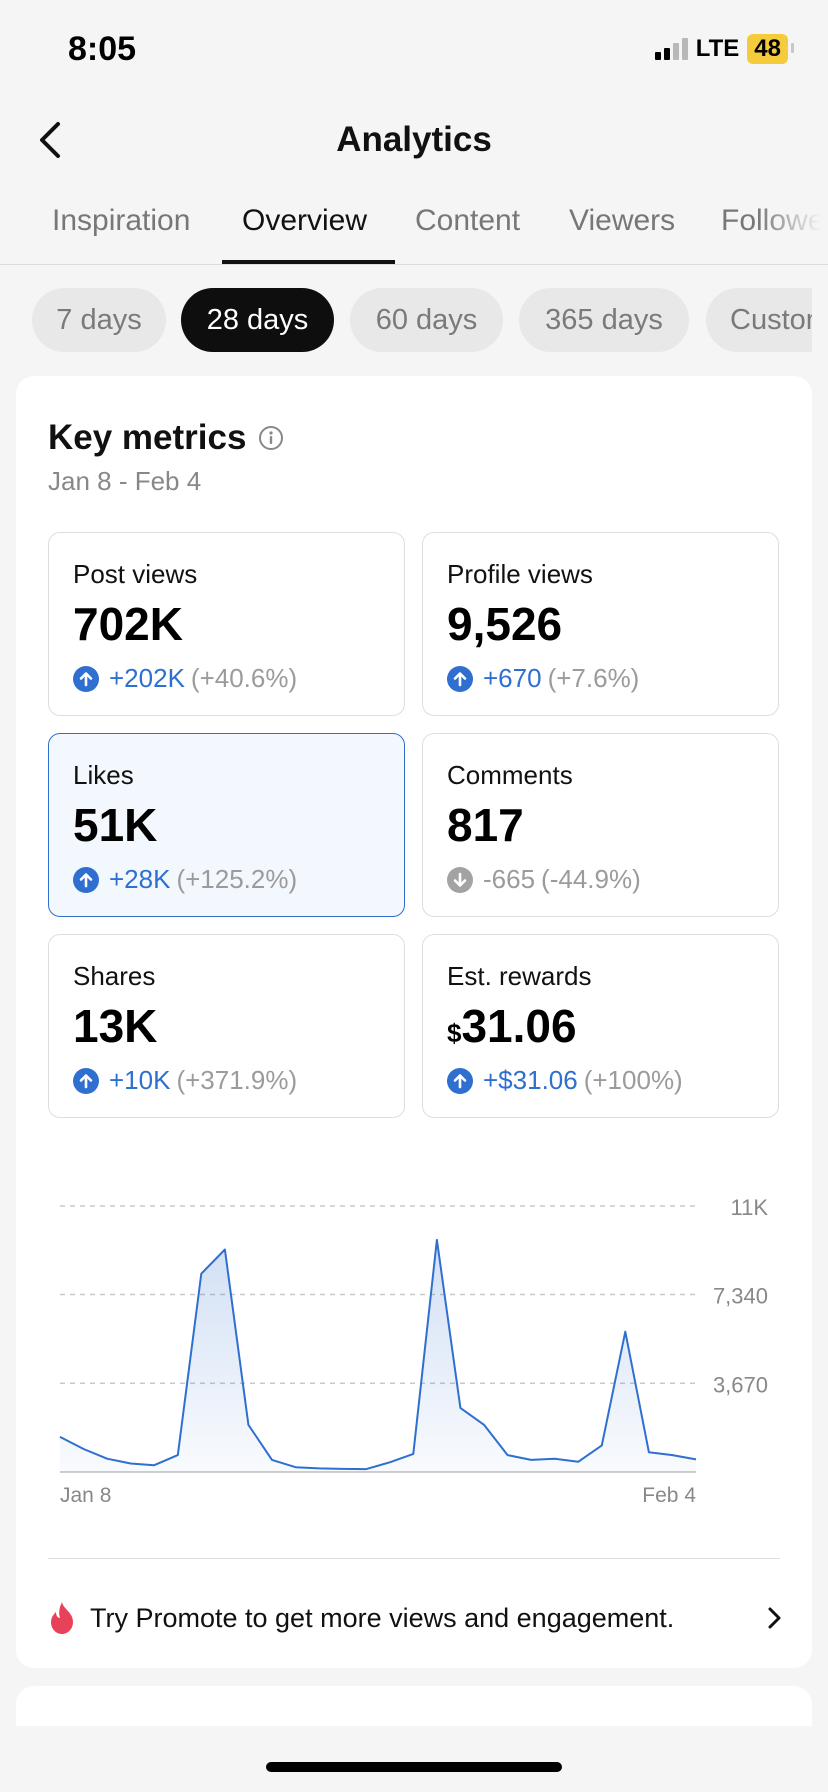 This screenshot has height=1792, width=828. I want to click on likes-chart-svg: 11K 7,340 3,670 Jan 8 Feb 4, so click(413, 1351).